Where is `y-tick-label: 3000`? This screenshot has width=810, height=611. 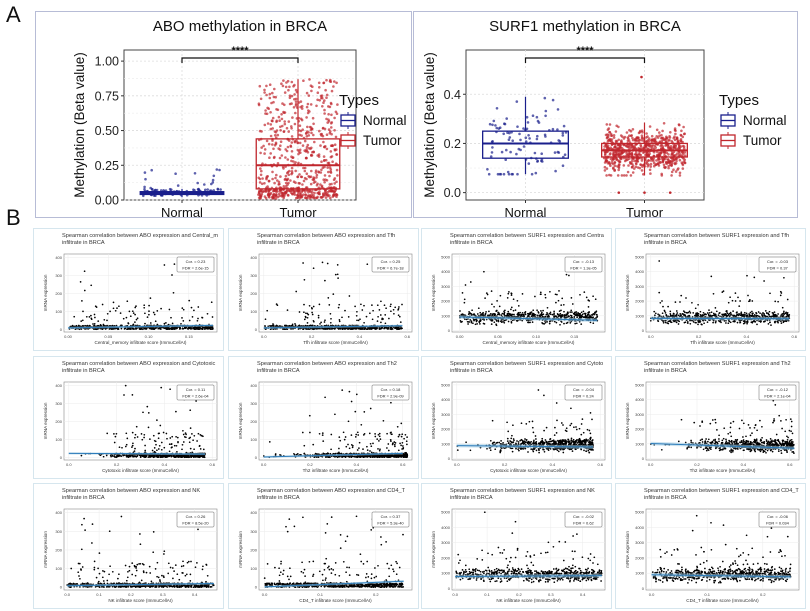
y-tick-label: 3000 is located at coordinates (446, 286).